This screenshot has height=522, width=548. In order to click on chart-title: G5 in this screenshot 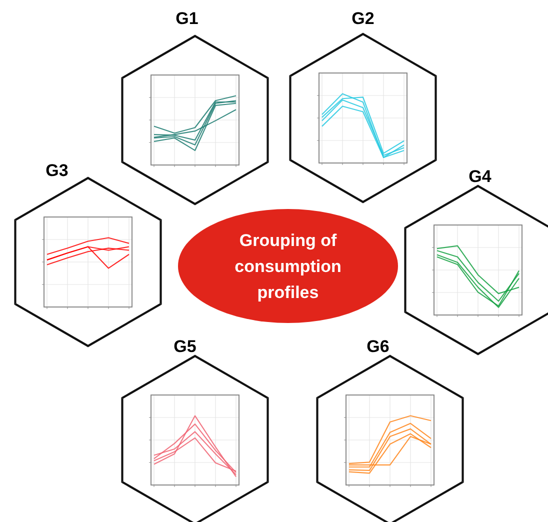, I will do `click(185, 346)`.